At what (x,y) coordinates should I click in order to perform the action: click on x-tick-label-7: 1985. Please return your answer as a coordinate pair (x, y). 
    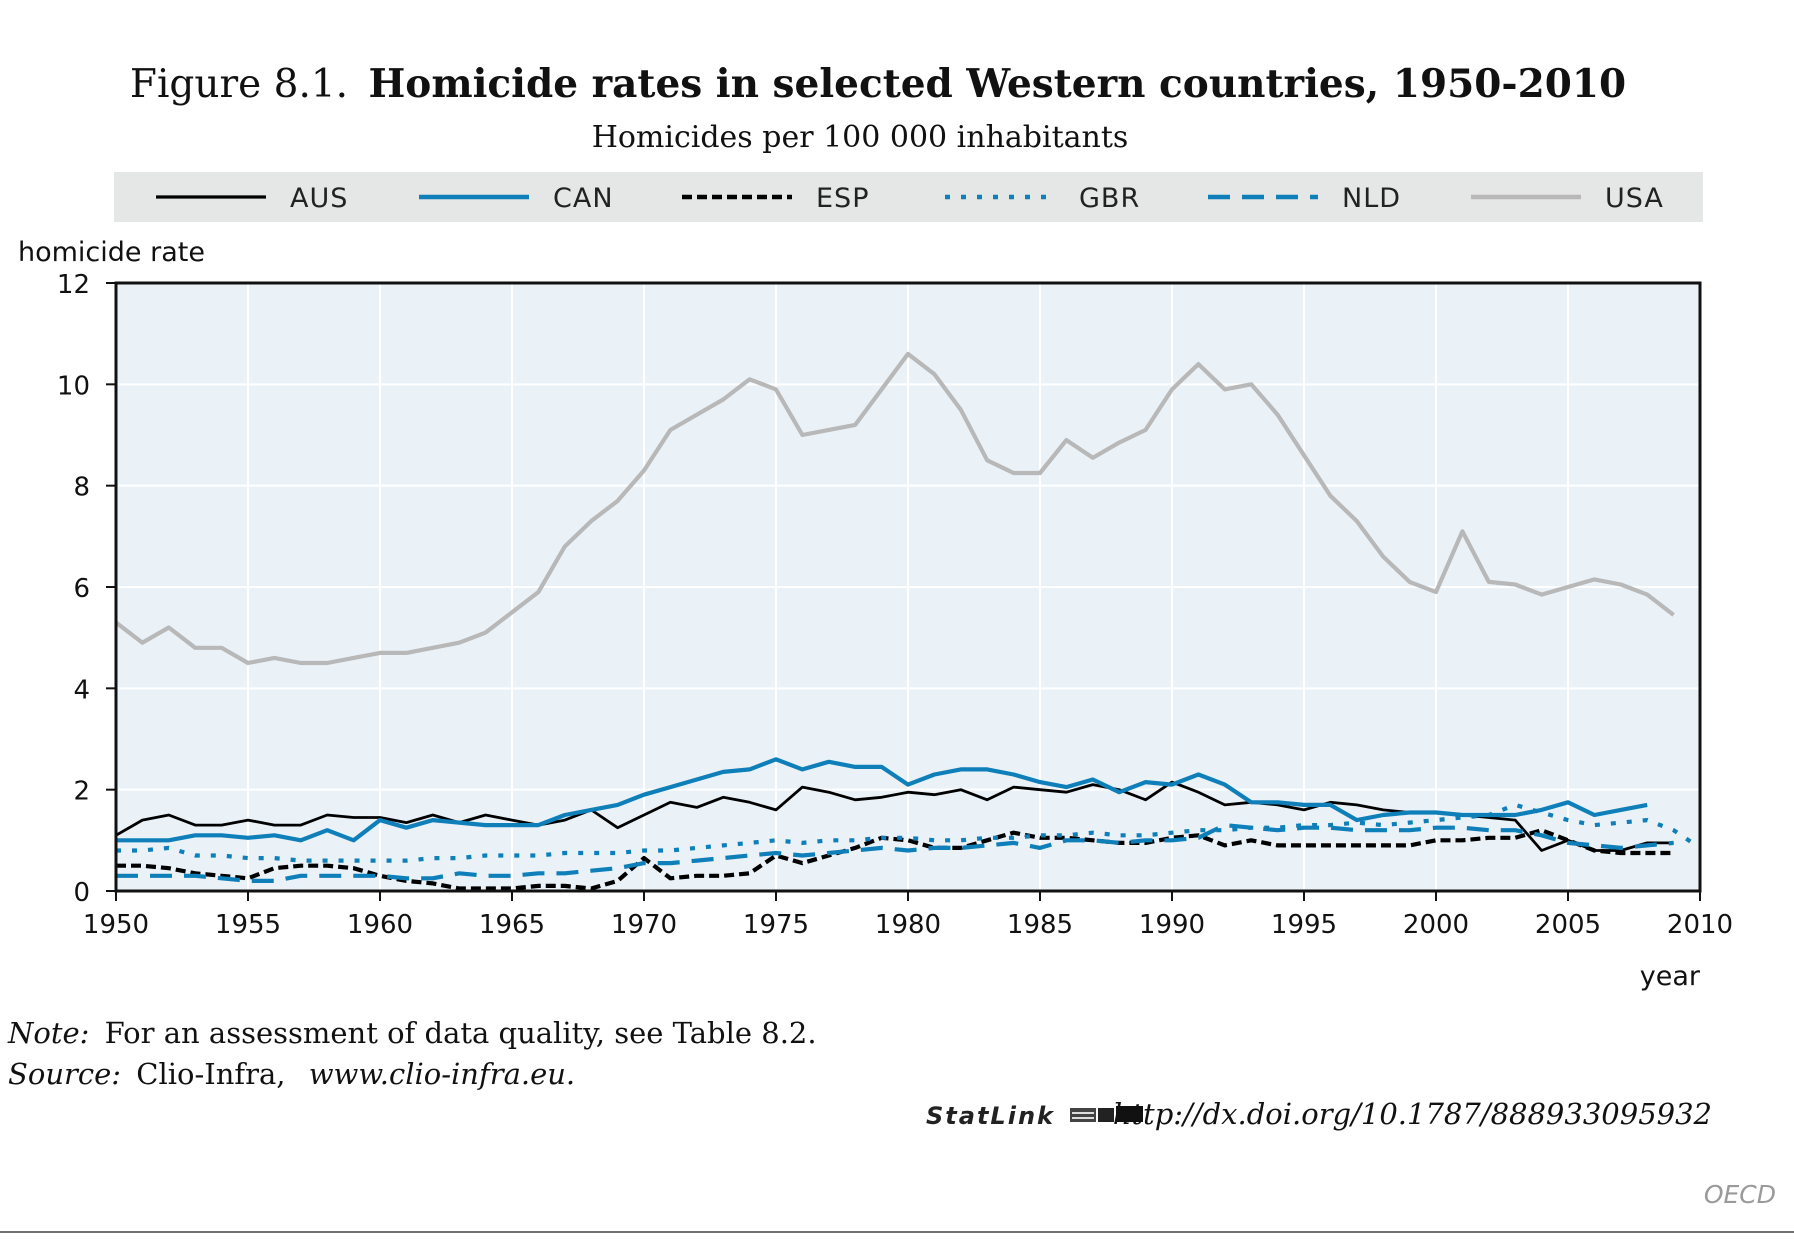
    Looking at the image, I should click on (1040, 925).